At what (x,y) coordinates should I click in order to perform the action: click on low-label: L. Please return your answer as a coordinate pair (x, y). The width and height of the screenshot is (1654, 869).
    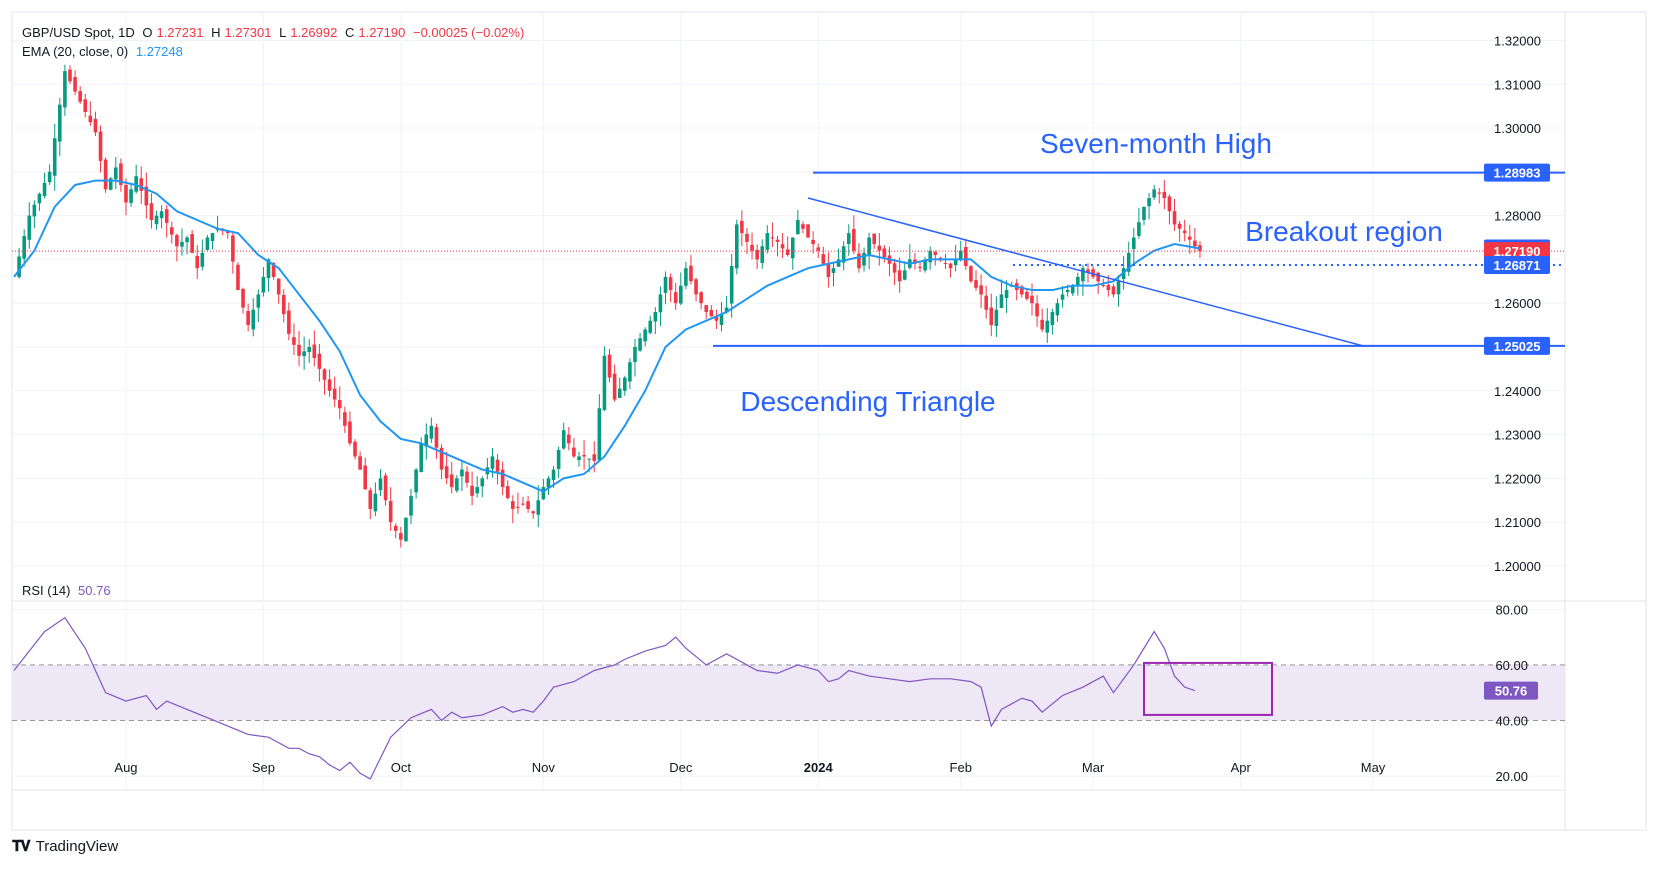
    Looking at the image, I should click on (283, 32).